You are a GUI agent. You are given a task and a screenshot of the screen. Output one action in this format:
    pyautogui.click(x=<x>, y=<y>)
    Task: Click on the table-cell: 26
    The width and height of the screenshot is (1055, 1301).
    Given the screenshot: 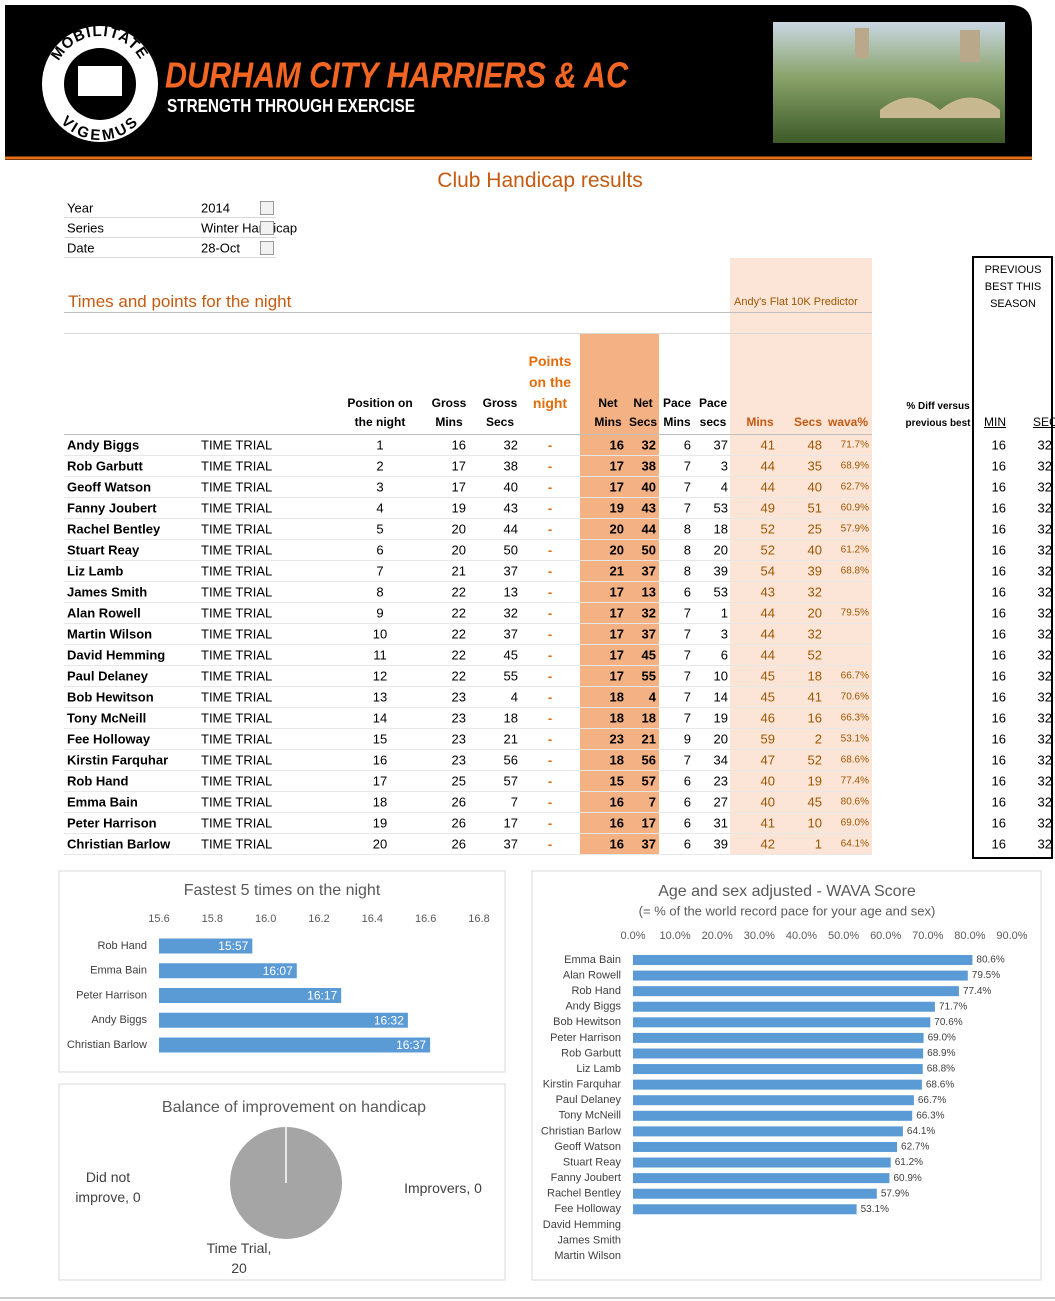 What is the action you would take?
    pyautogui.click(x=458, y=844)
    